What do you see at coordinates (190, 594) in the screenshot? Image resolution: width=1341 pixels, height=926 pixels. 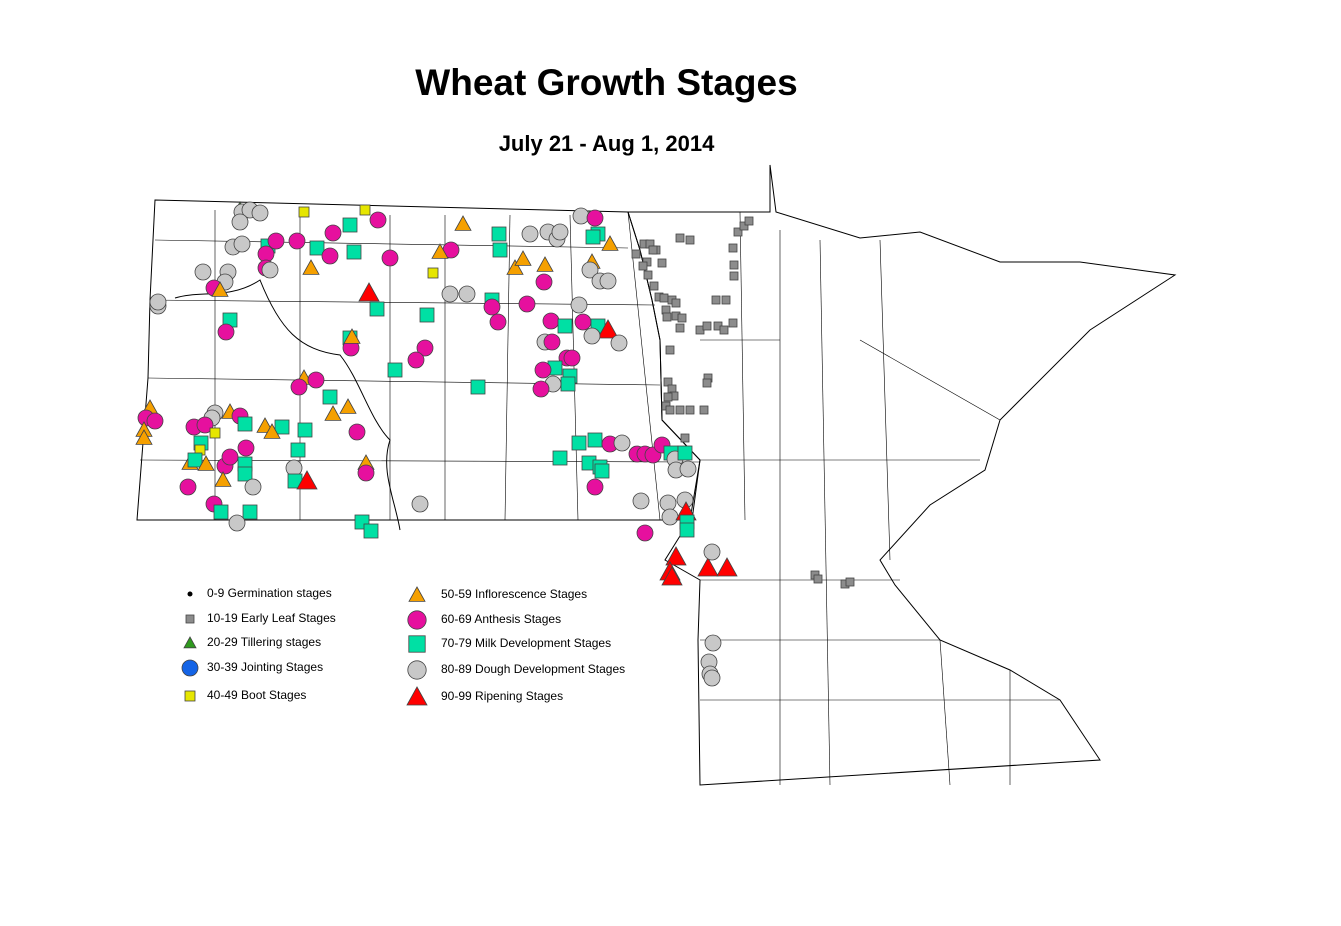 I see `marker-dot` at bounding box center [190, 594].